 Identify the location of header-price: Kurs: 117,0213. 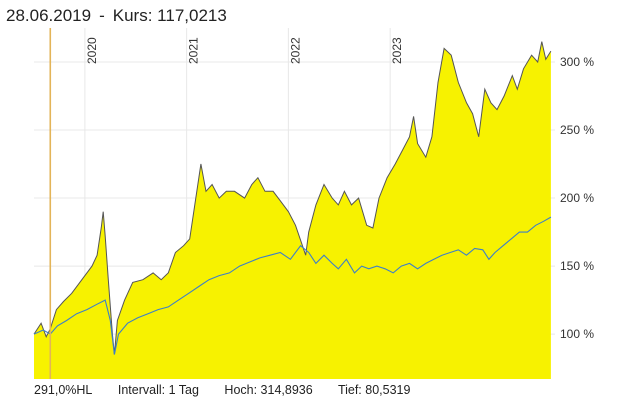
(169, 15).